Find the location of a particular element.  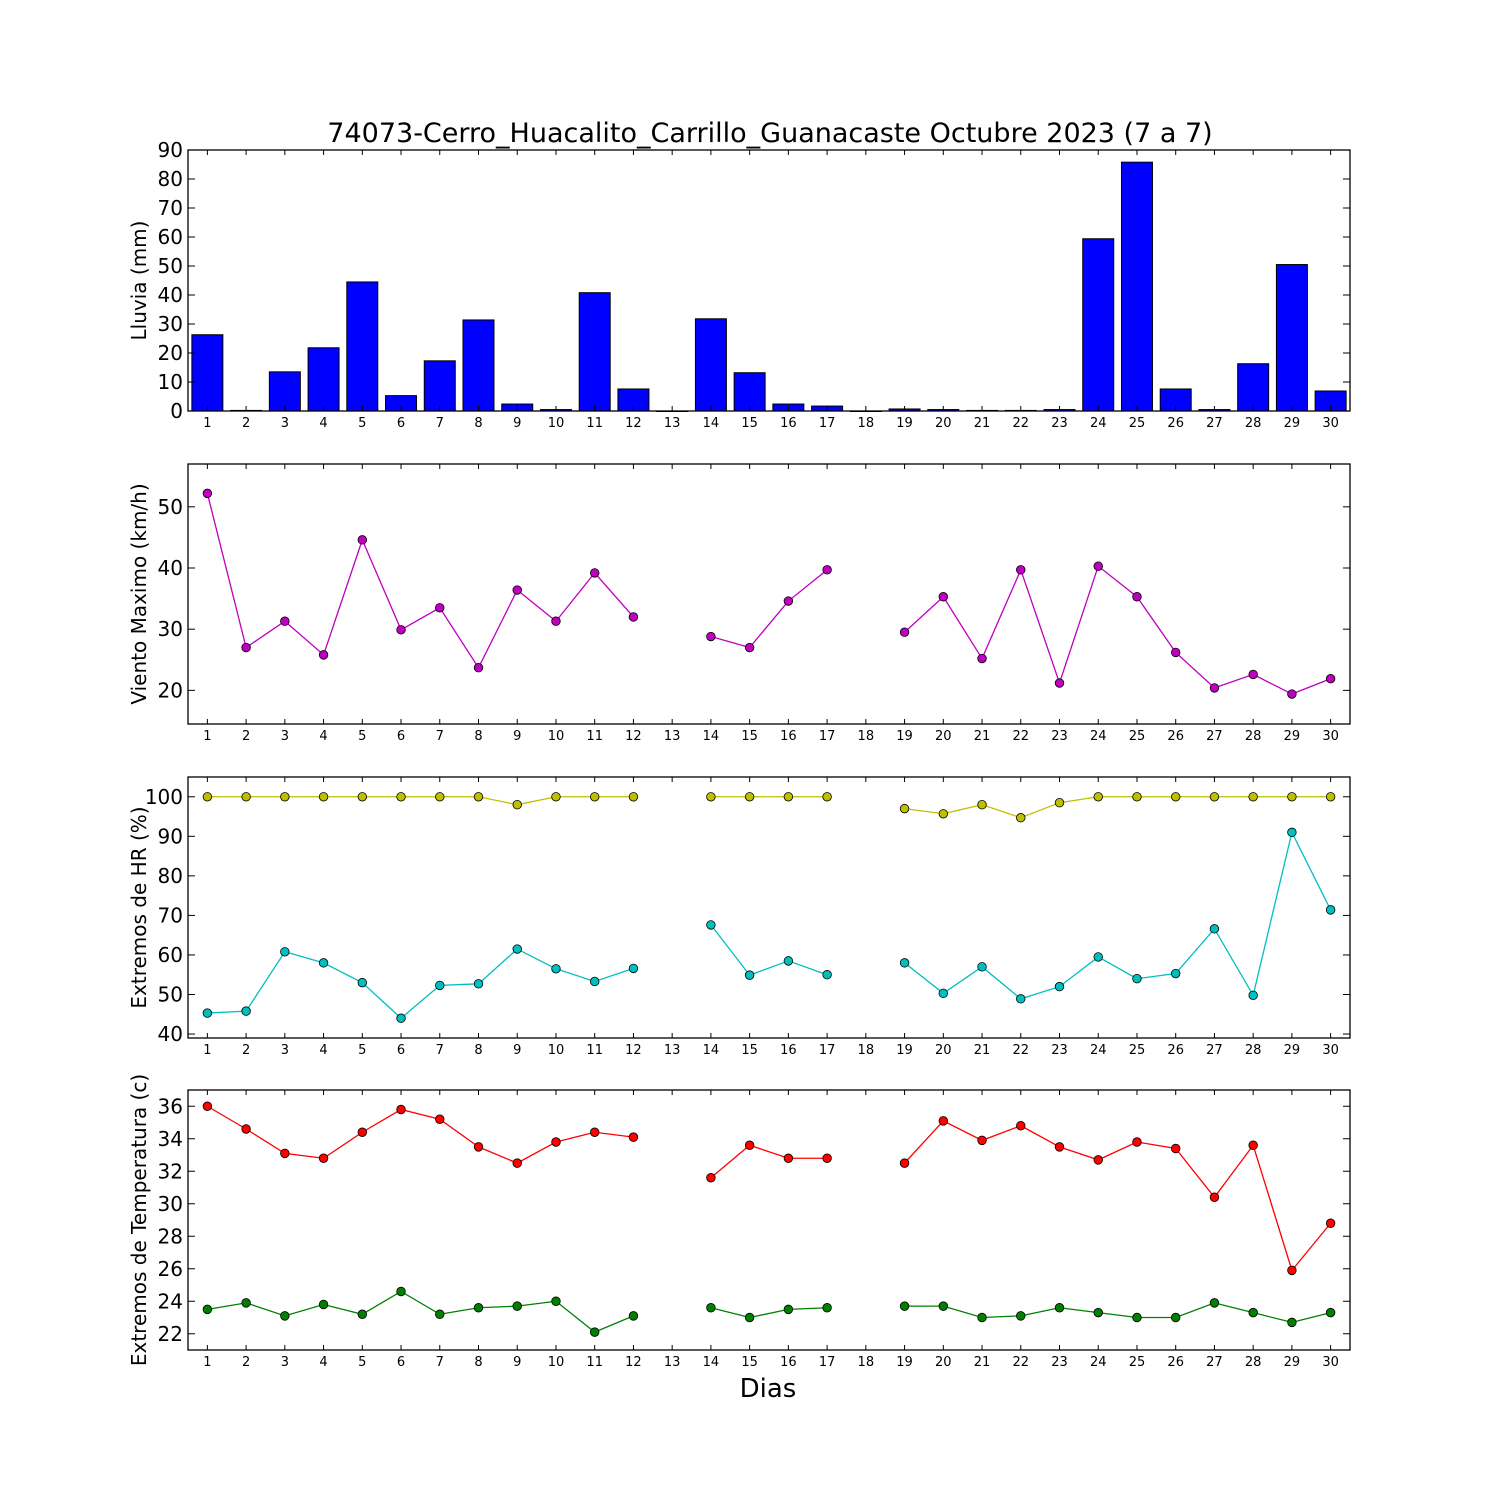

y-tick-label: 10 is located at coordinates (170, 382).